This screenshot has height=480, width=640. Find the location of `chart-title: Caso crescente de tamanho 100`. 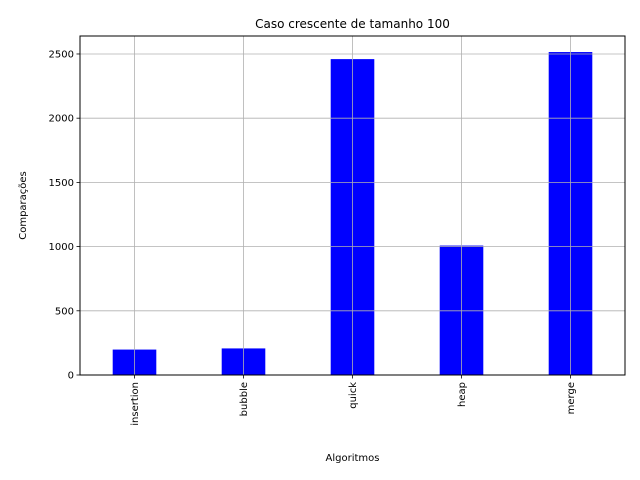

chart-title: Caso crescente de tamanho 100 is located at coordinates (352, 24).